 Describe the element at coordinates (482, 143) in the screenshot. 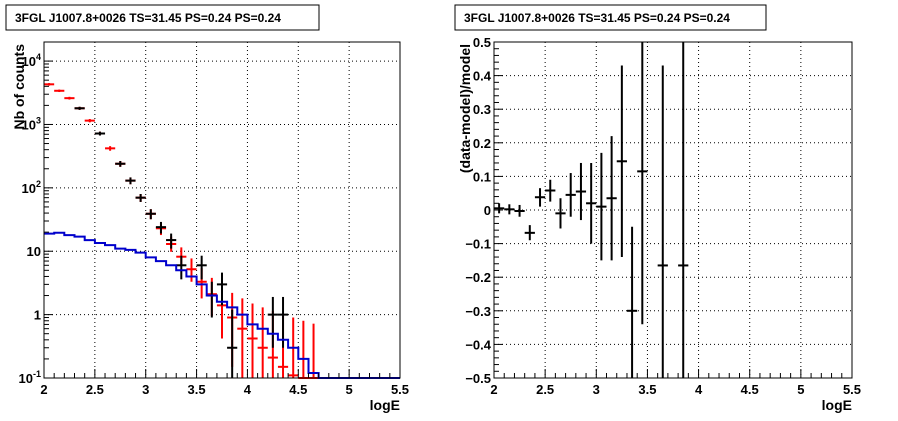

I see `right-y-tick-label: 0.2` at that location.